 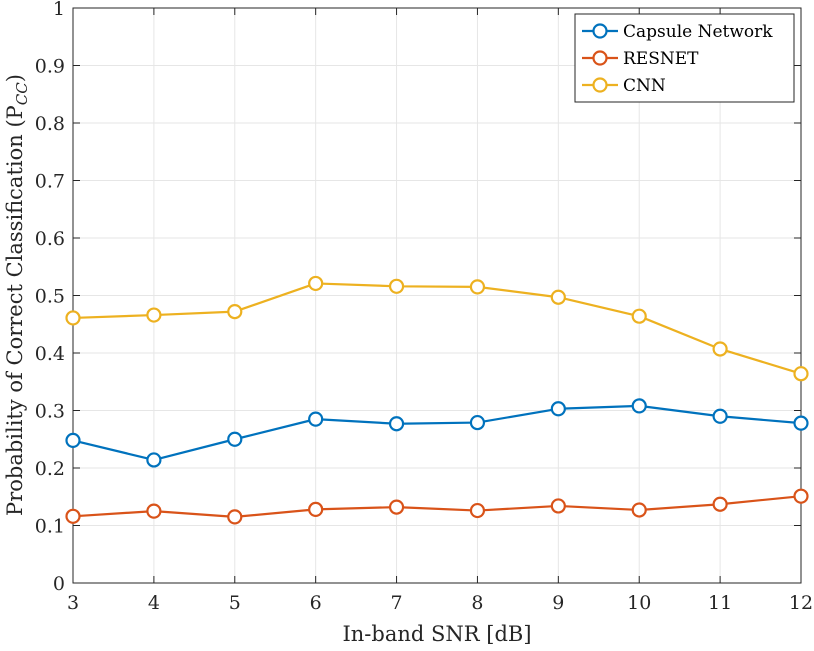 I want to click on series-line-capsule-network, so click(x=437, y=433).